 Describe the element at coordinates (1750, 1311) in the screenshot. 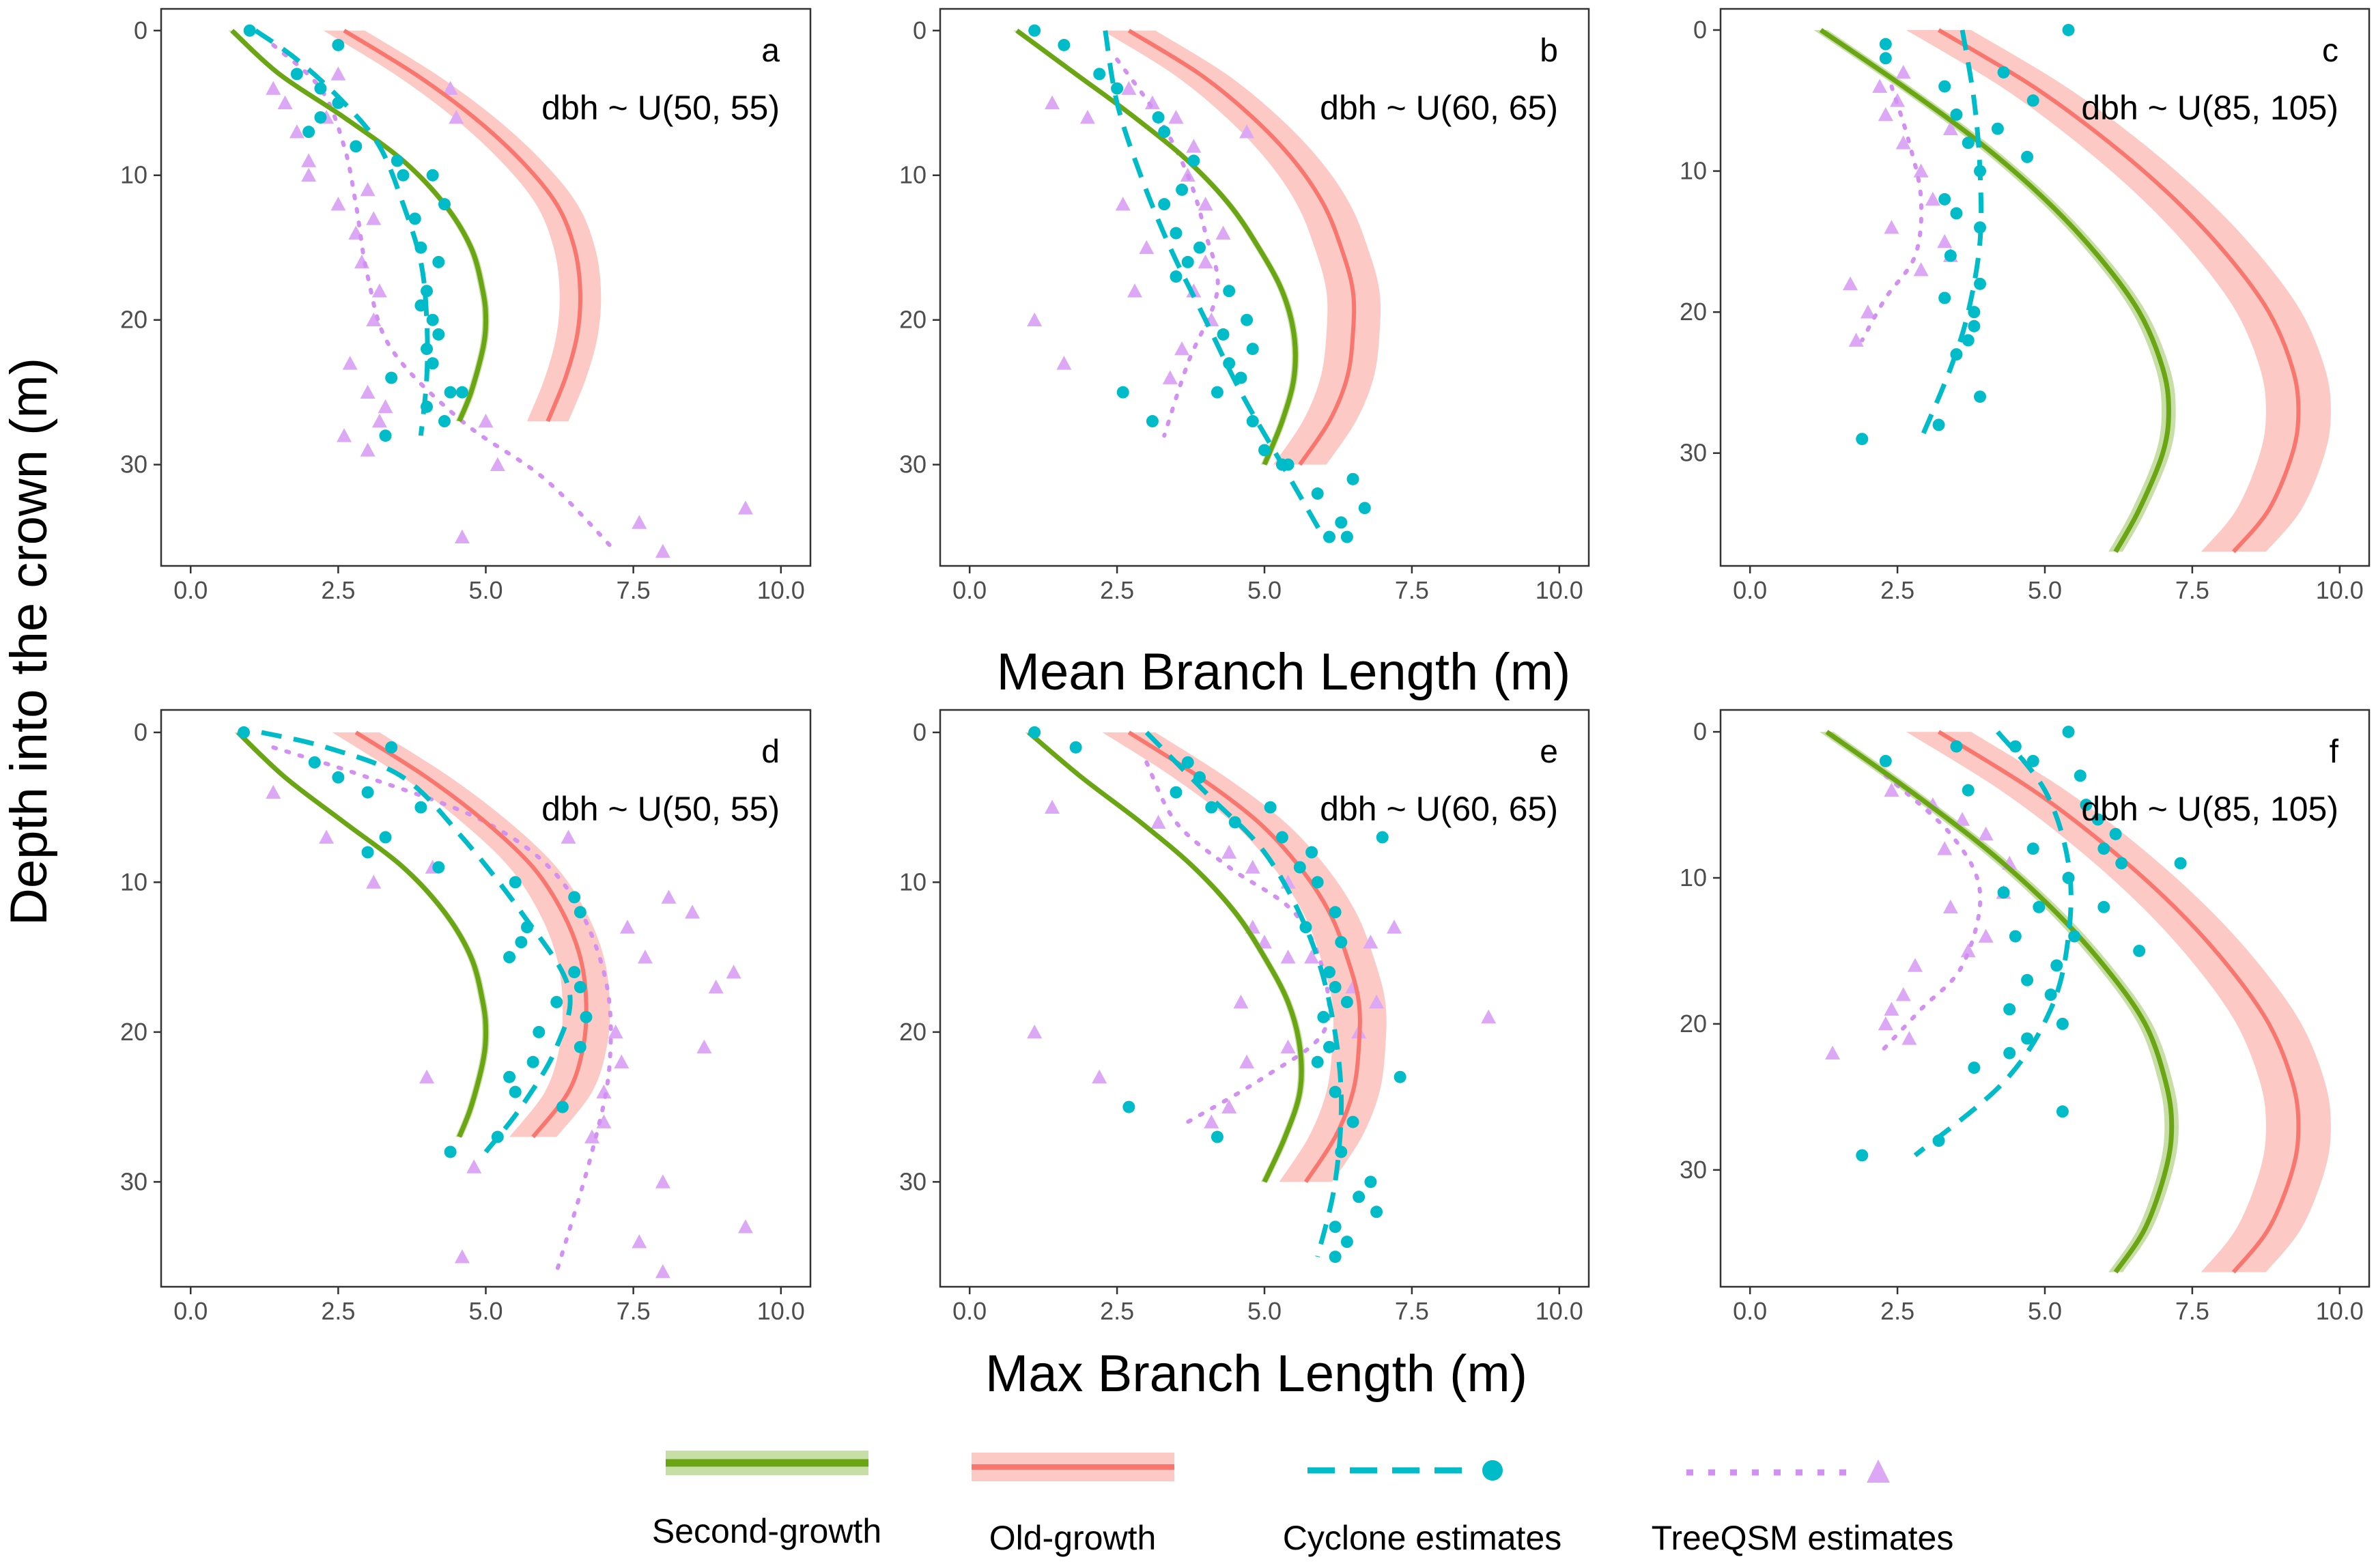

I see `x-tick-label: 0.0` at that location.